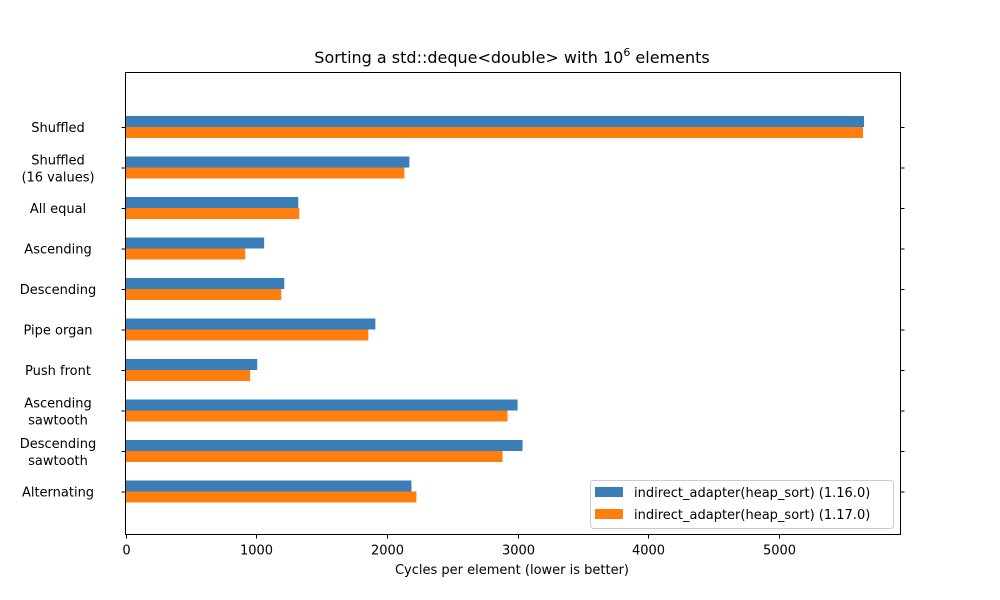 Image resolution: width=1000 pixels, height=600 pixels. I want to click on y-tick-label: Alternating, so click(58, 493).